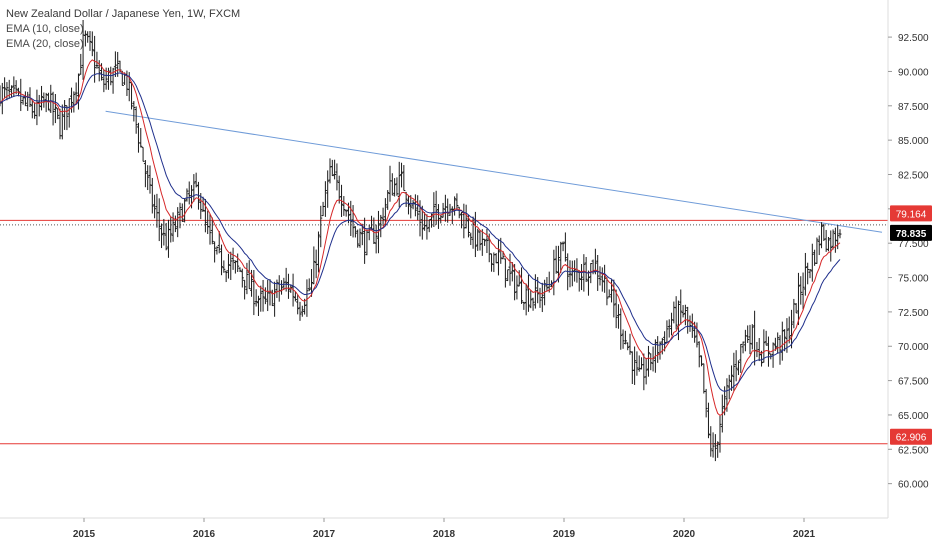  Describe the element at coordinates (45, 44) in the screenshot. I see `legend-ema20: EMA (20, close)` at that location.